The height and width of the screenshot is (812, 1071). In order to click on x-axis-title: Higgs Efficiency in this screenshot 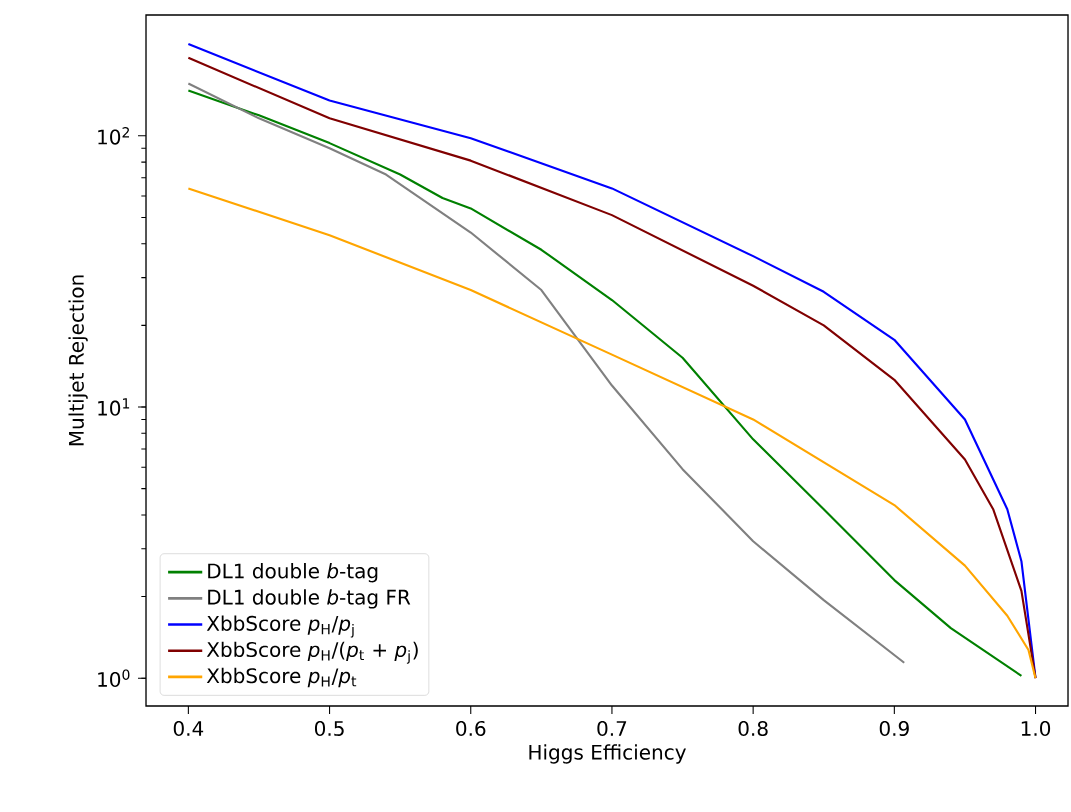, I will do `click(607, 754)`.